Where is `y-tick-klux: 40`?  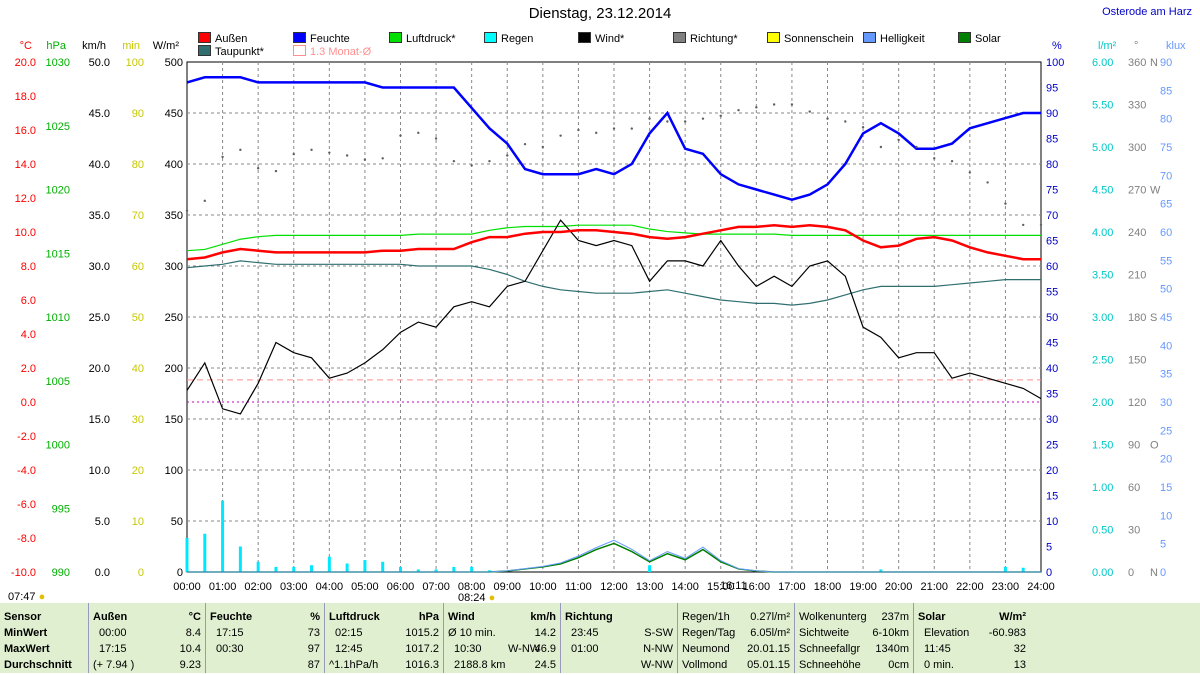
y-tick-klux: 40 is located at coordinates (1166, 346).